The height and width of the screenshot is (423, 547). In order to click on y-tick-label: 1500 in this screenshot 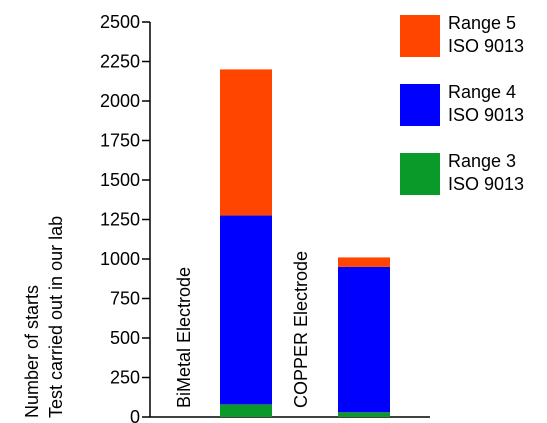, I will do `click(120, 180)`.